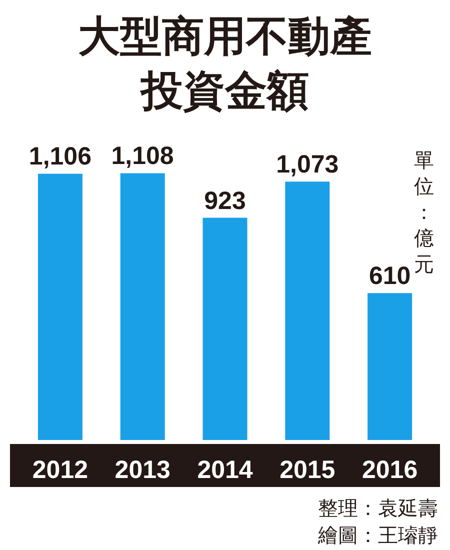  What do you see at coordinates (142, 470) in the screenshot?
I see `x-tick-label: 2013` at bounding box center [142, 470].